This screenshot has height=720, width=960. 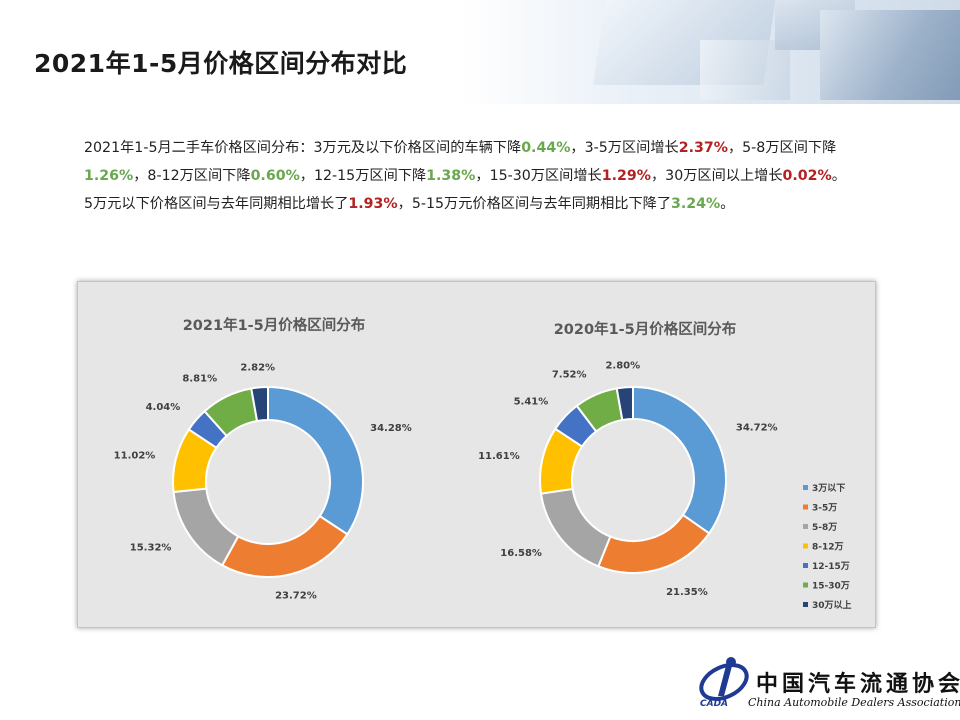 What do you see at coordinates (163, 407) in the screenshot?
I see `data-label-5: 4.04%` at bounding box center [163, 407].